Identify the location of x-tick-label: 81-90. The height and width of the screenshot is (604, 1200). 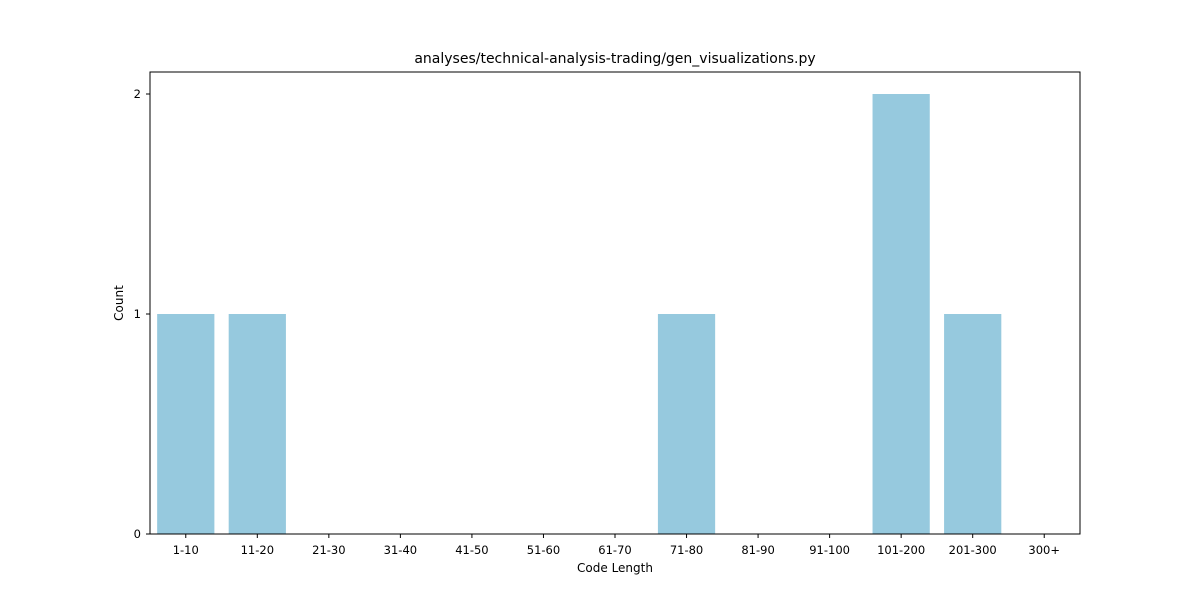
(757, 550).